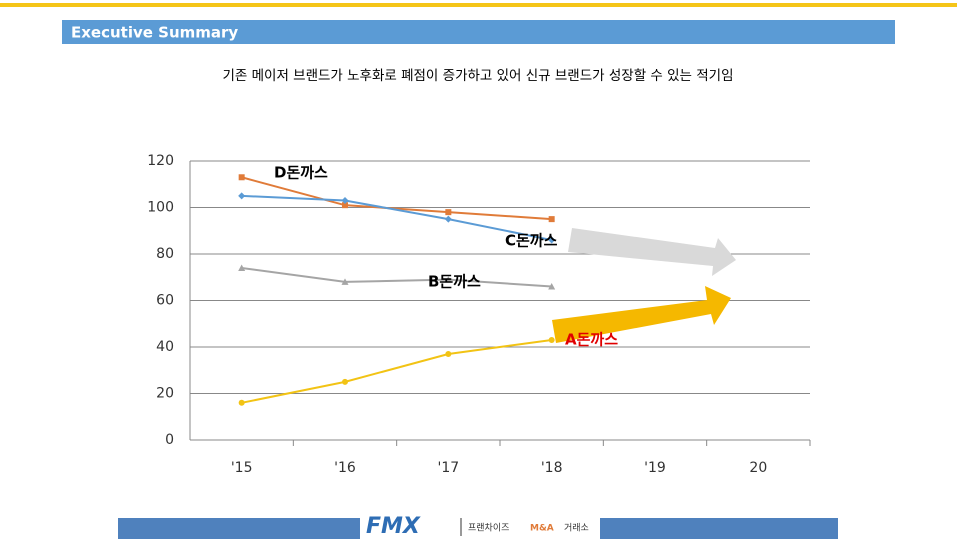  I want to click on footer-tagline-3: 거래소, so click(576, 528).